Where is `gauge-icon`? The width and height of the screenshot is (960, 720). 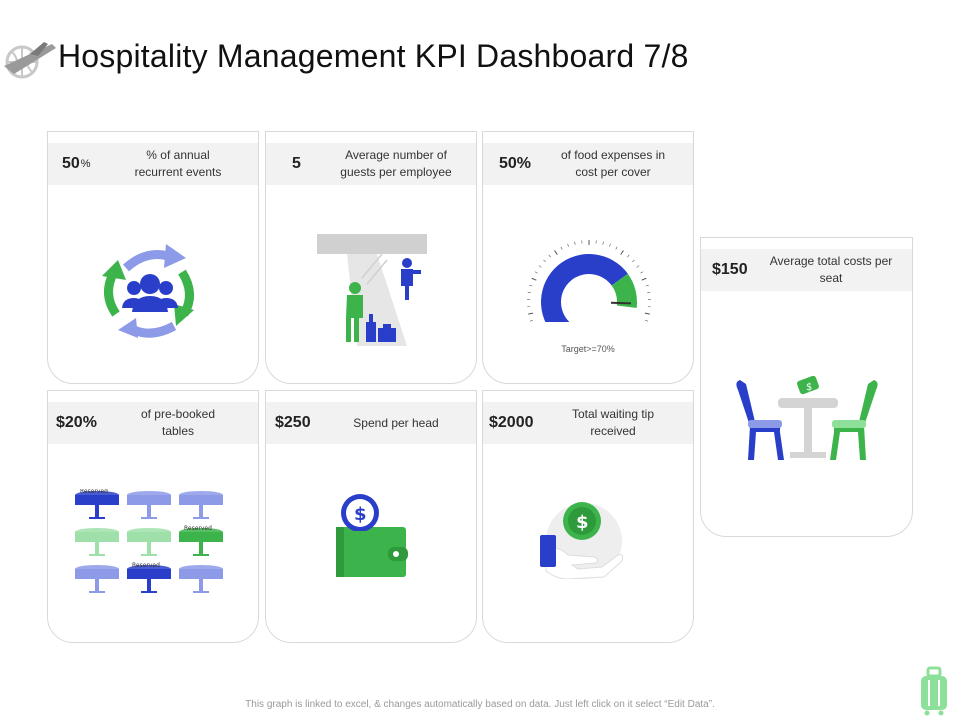 gauge-icon is located at coordinates (589, 281).